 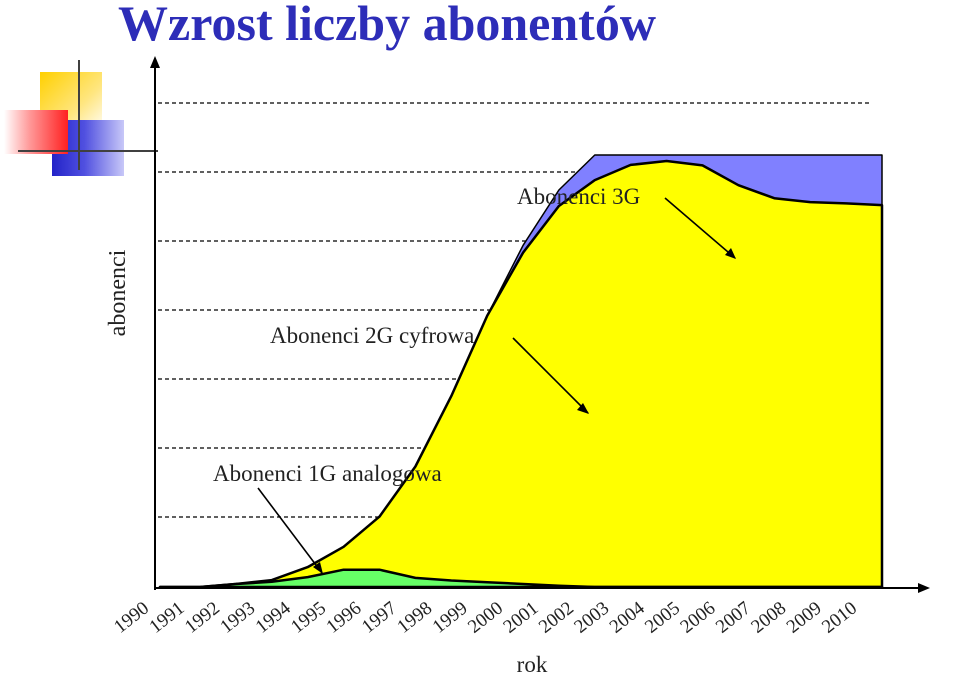 I want to click on x-tick-label: 2007, so click(x=733, y=618).